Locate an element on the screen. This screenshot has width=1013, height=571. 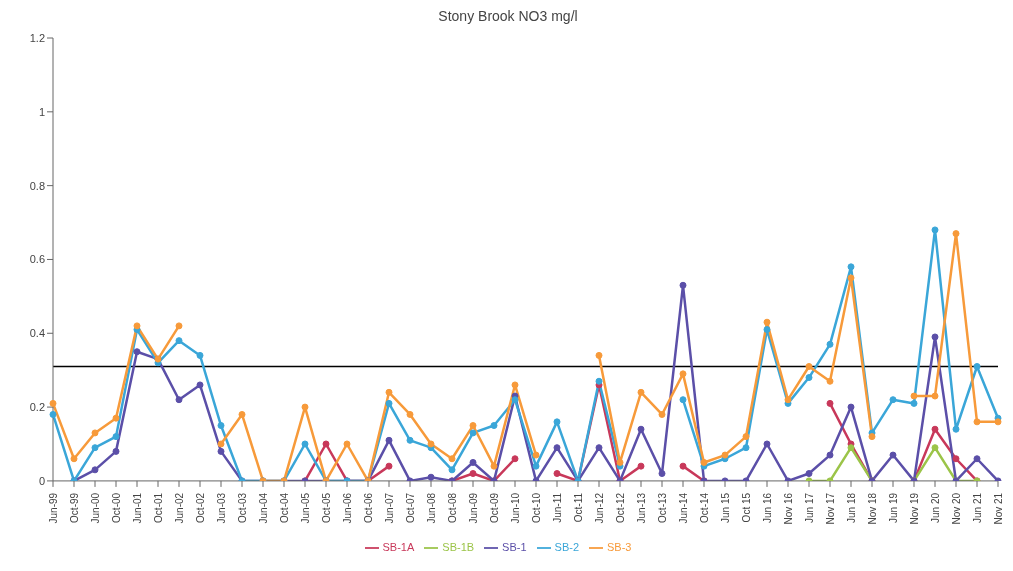
x-tick-label: Jun 16 is located at coordinates (767, 507).